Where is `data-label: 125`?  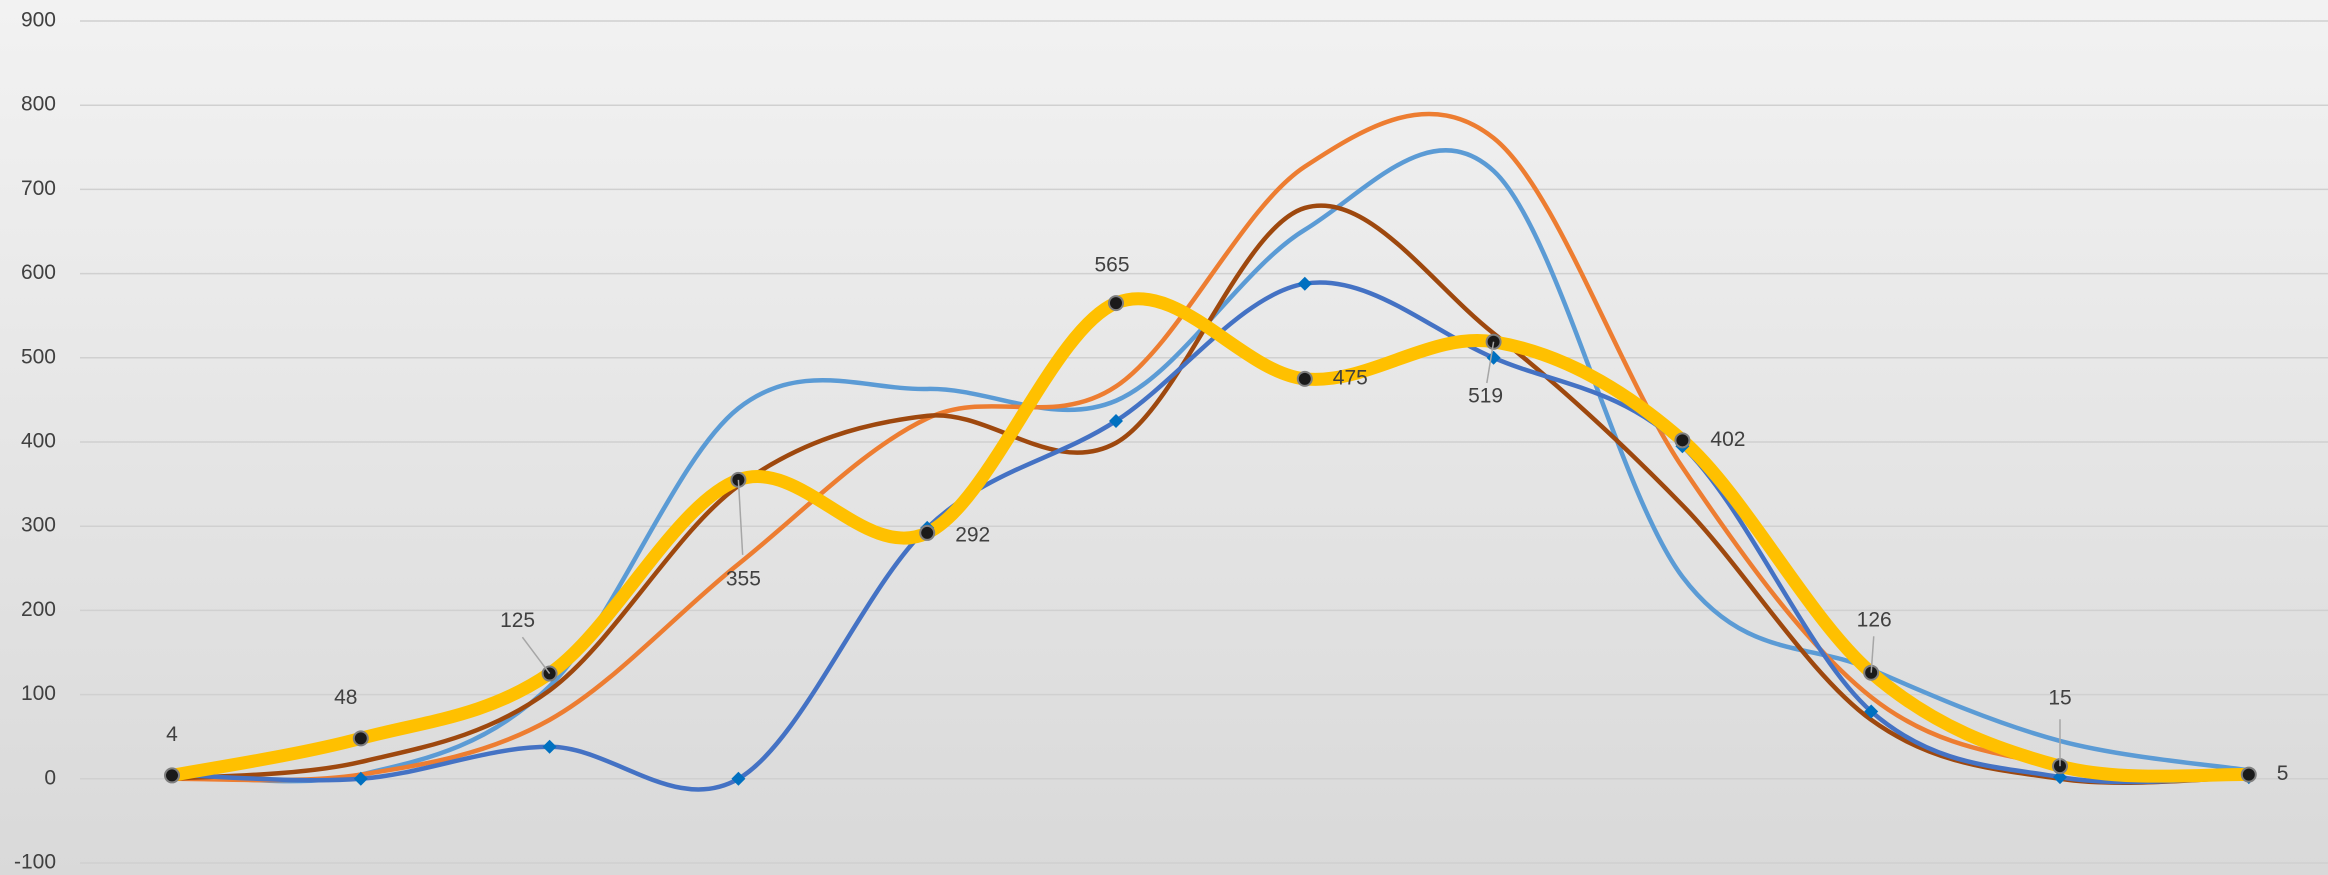 data-label: 125 is located at coordinates (517, 620).